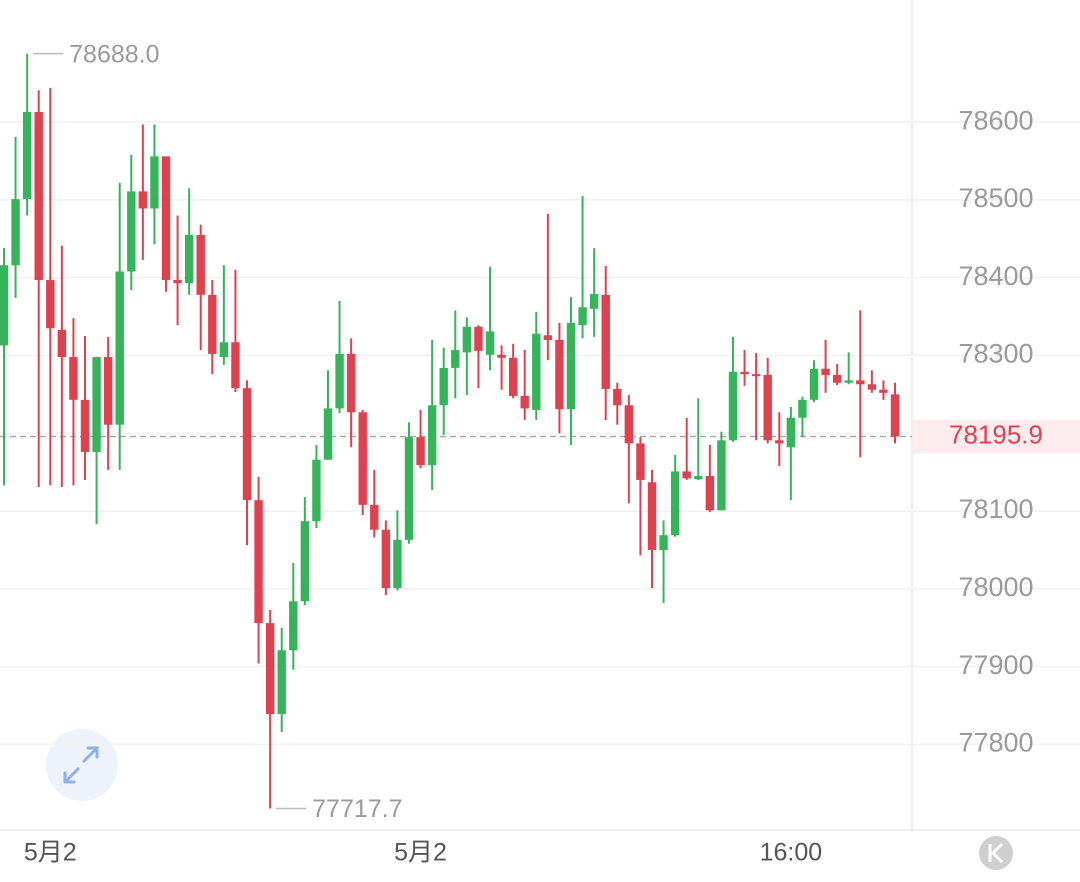 This screenshot has height=882, width=1080. Describe the element at coordinates (995, 665) in the screenshot. I see `y-tick-label: 77900` at that location.